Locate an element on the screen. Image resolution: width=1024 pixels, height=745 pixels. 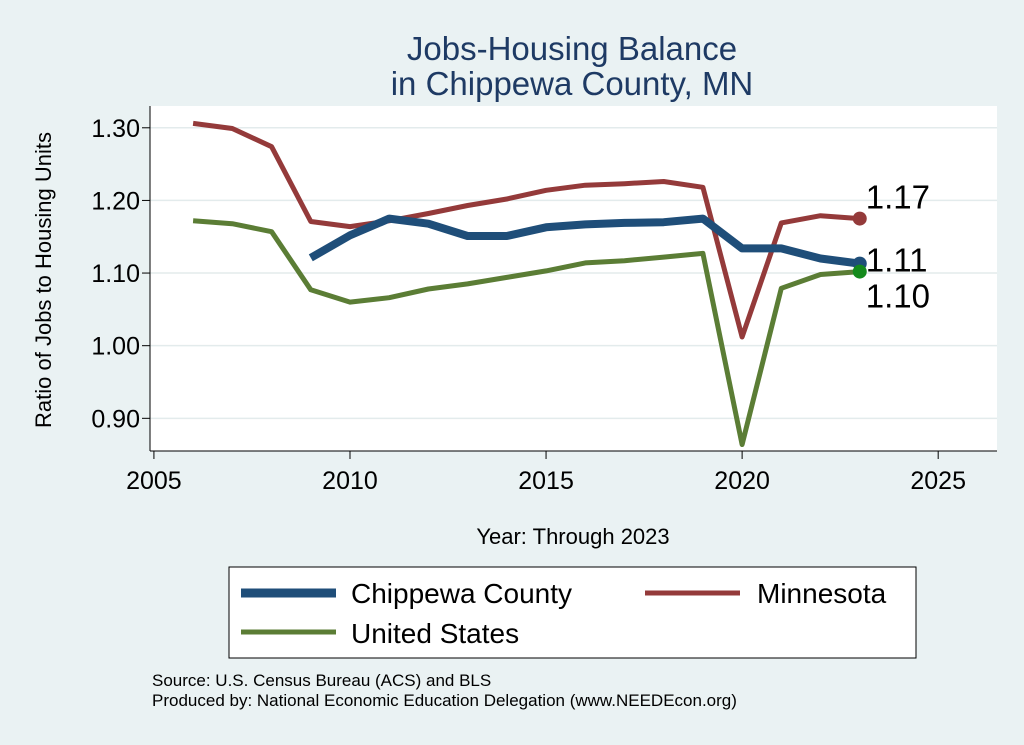
end-marker-united-states is located at coordinates (859, 271).